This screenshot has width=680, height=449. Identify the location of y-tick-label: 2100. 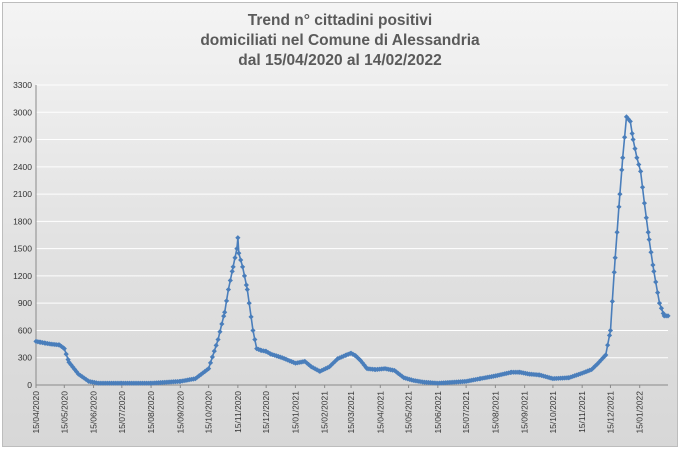
(22, 194).